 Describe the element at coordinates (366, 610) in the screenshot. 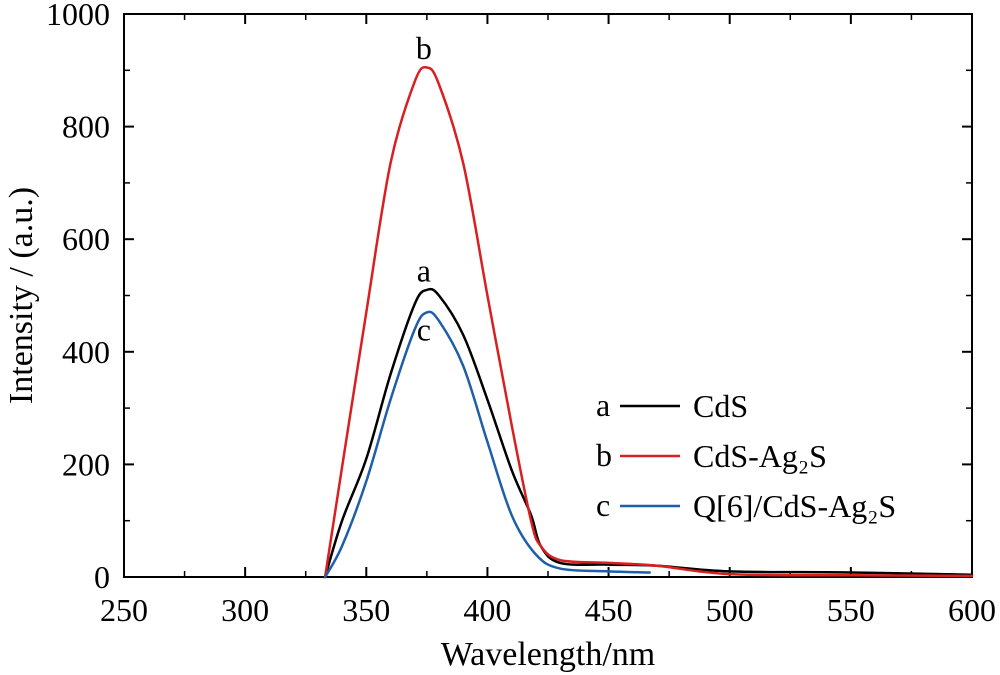

I see `x-tick-label: 350` at that location.